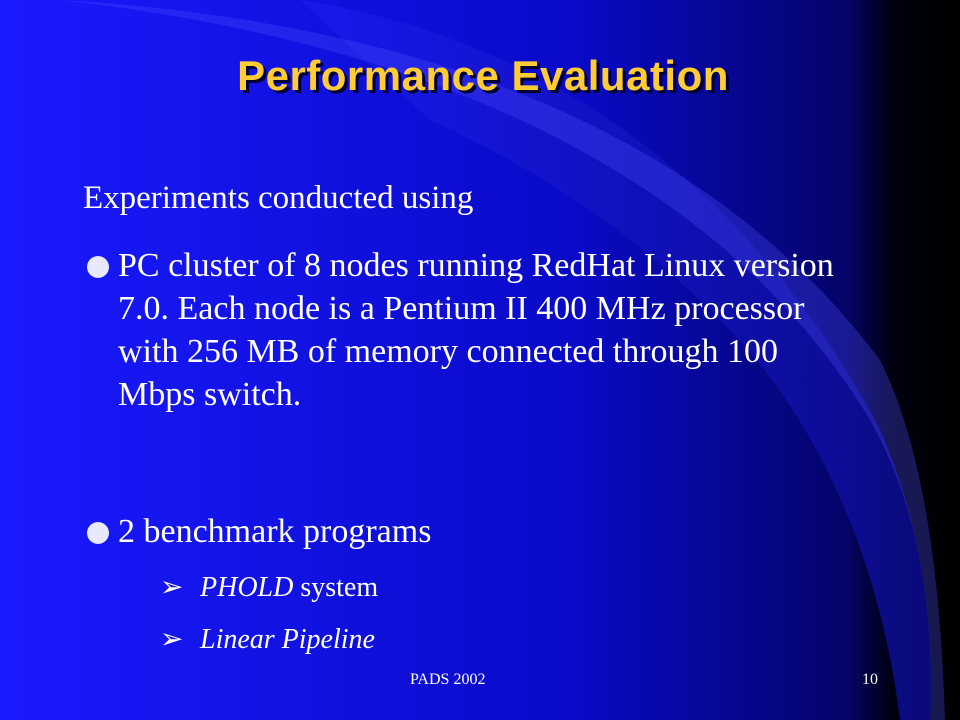  Describe the element at coordinates (339, 587) in the screenshot. I see `sub-bullet-text: system` at that location.